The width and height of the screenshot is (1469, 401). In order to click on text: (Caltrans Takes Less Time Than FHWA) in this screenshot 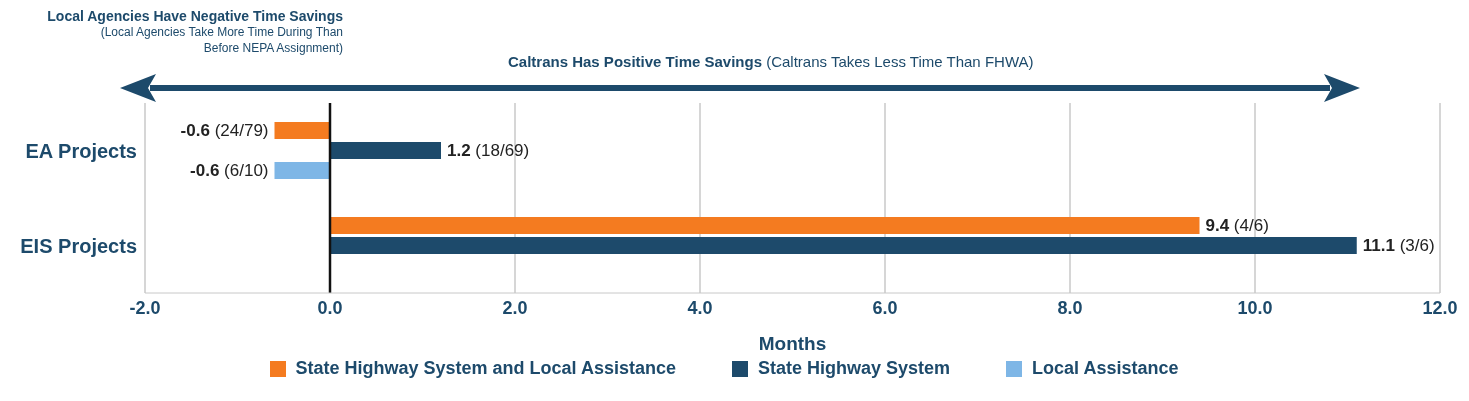, I will do `click(900, 61)`.